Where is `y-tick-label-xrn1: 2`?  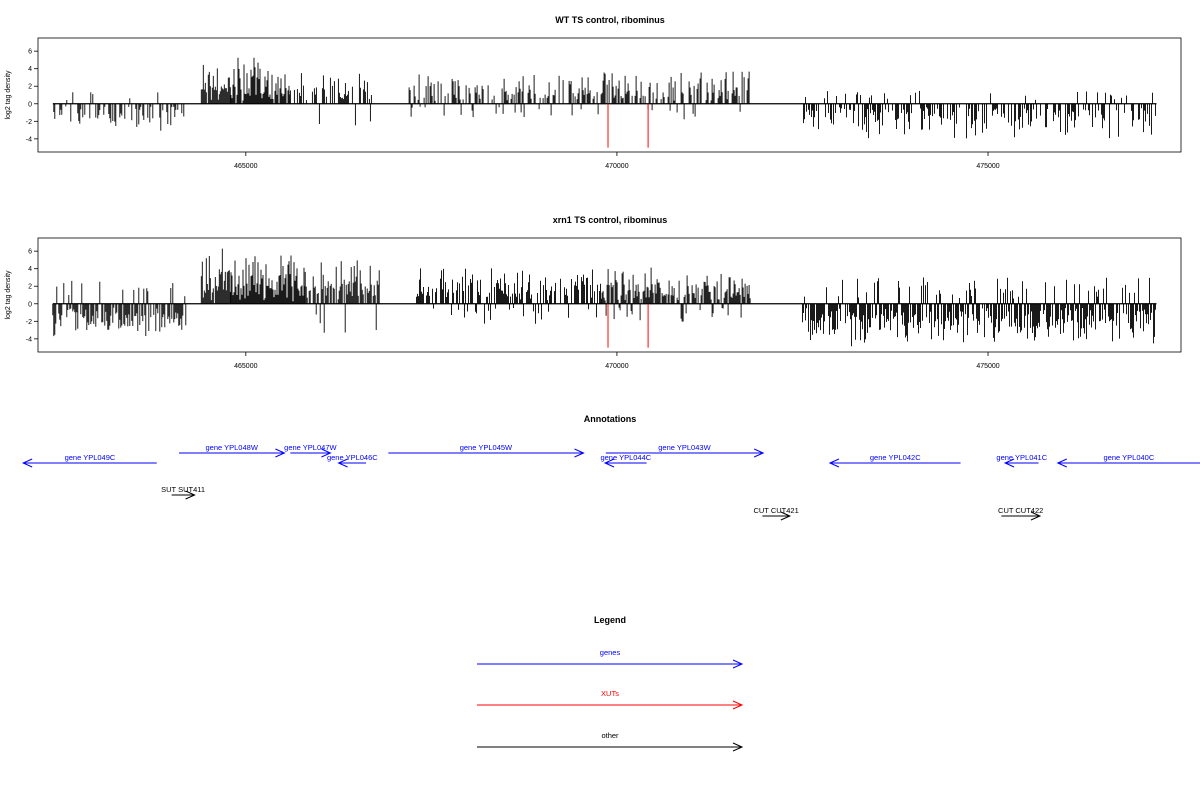
y-tick-label-xrn1: 2 is located at coordinates (30, 287).